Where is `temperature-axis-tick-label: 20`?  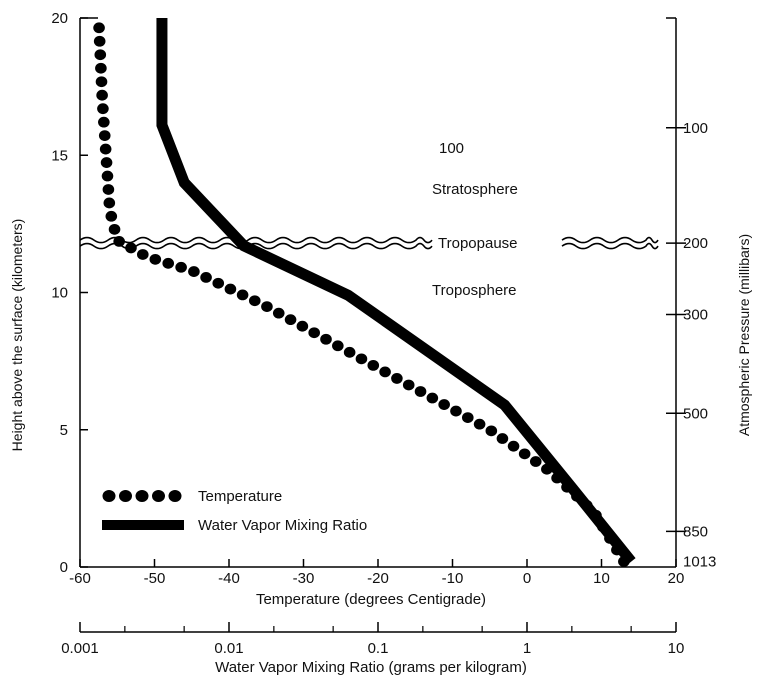 temperature-axis-tick-label: 20 is located at coordinates (676, 578).